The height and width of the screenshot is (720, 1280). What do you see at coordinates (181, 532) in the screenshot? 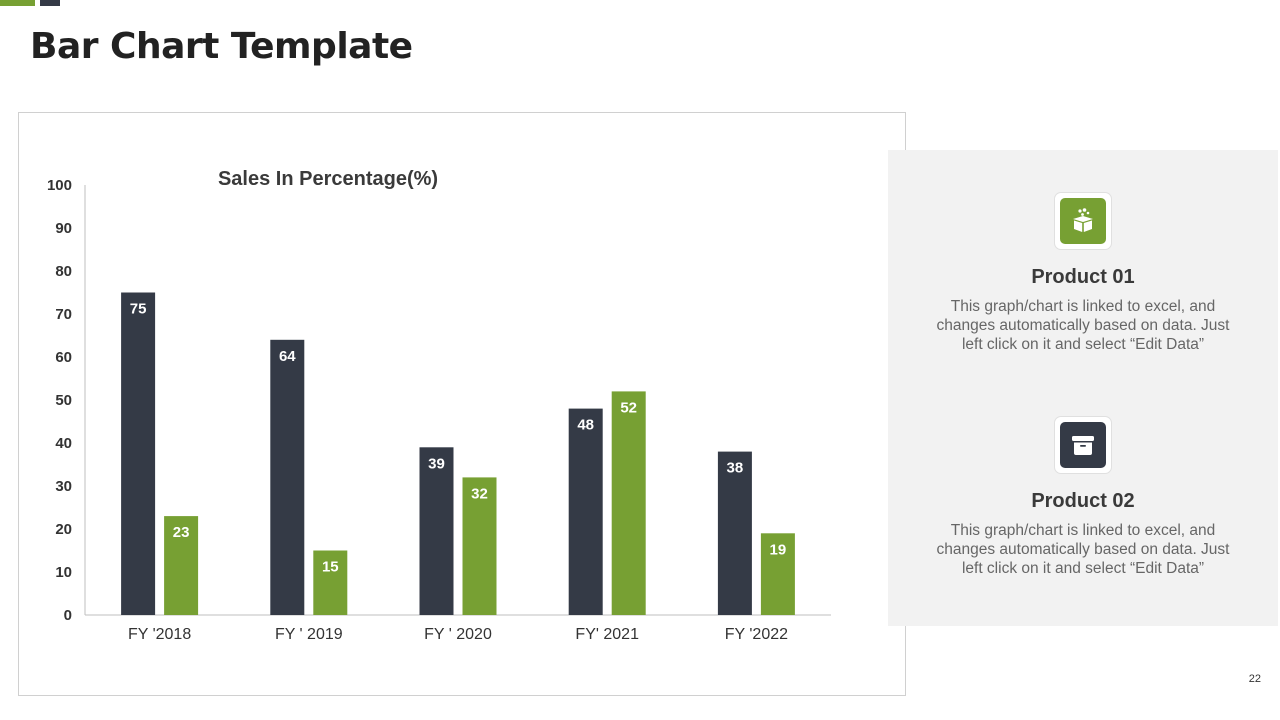
I see `bar-data-label: 23` at bounding box center [181, 532].